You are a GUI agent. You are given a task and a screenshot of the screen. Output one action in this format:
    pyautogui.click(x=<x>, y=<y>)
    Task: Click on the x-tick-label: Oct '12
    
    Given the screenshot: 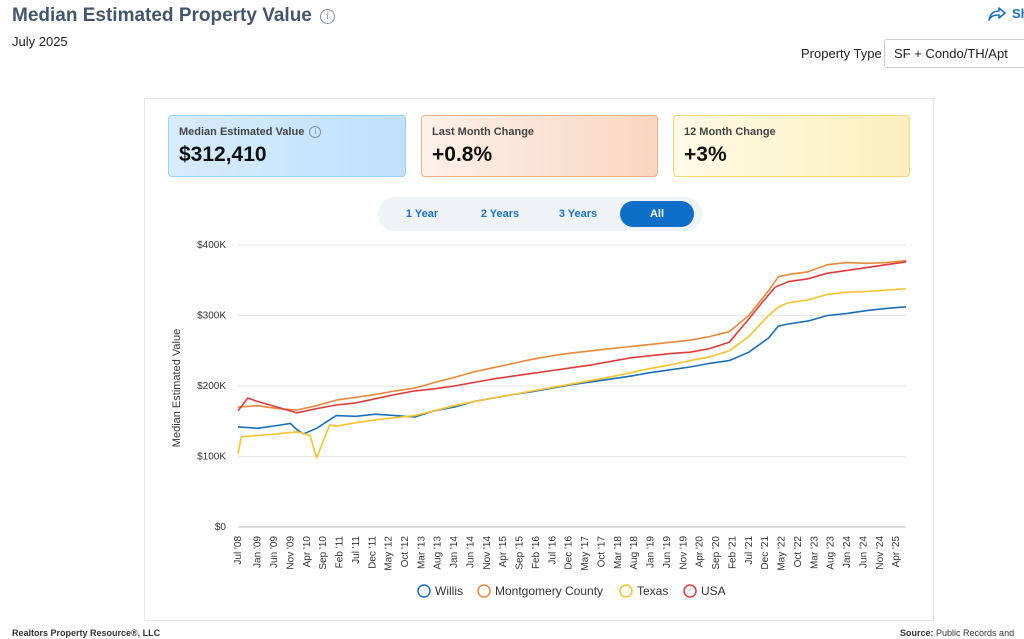 What is the action you would take?
    pyautogui.click(x=405, y=552)
    